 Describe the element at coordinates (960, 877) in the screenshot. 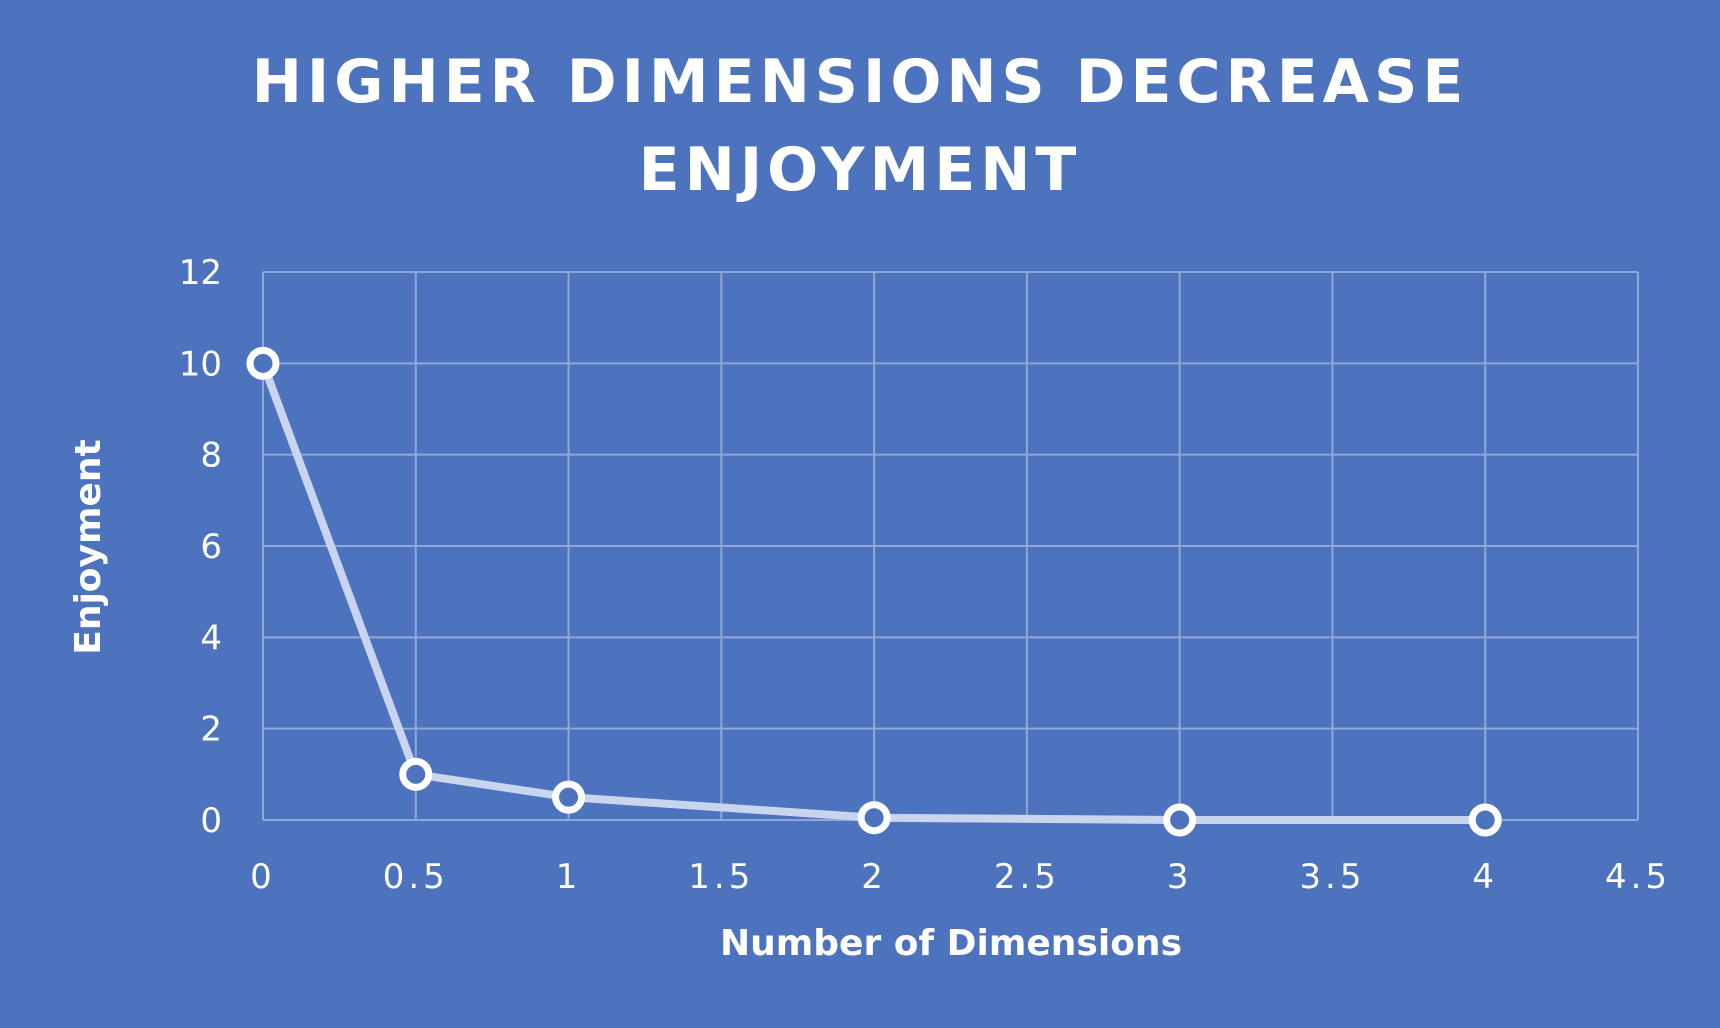

I see `x-axis-ticks: 0 0.5 1 1.5 2 2.5 3 3.5 4 4.5` at that location.